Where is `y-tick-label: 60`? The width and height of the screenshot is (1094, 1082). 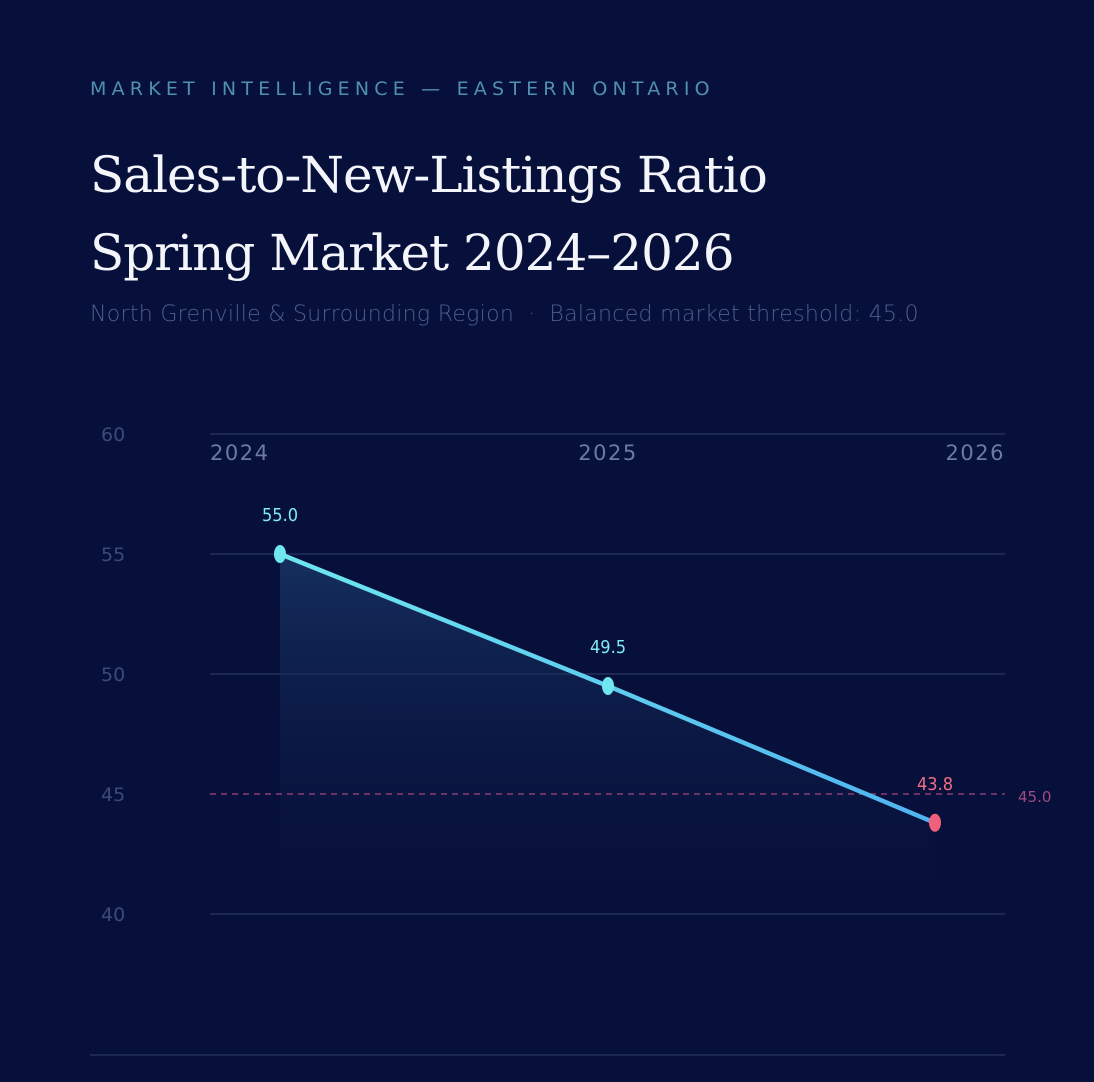
y-tick-label: 60 is located at coordinates (113, 435).